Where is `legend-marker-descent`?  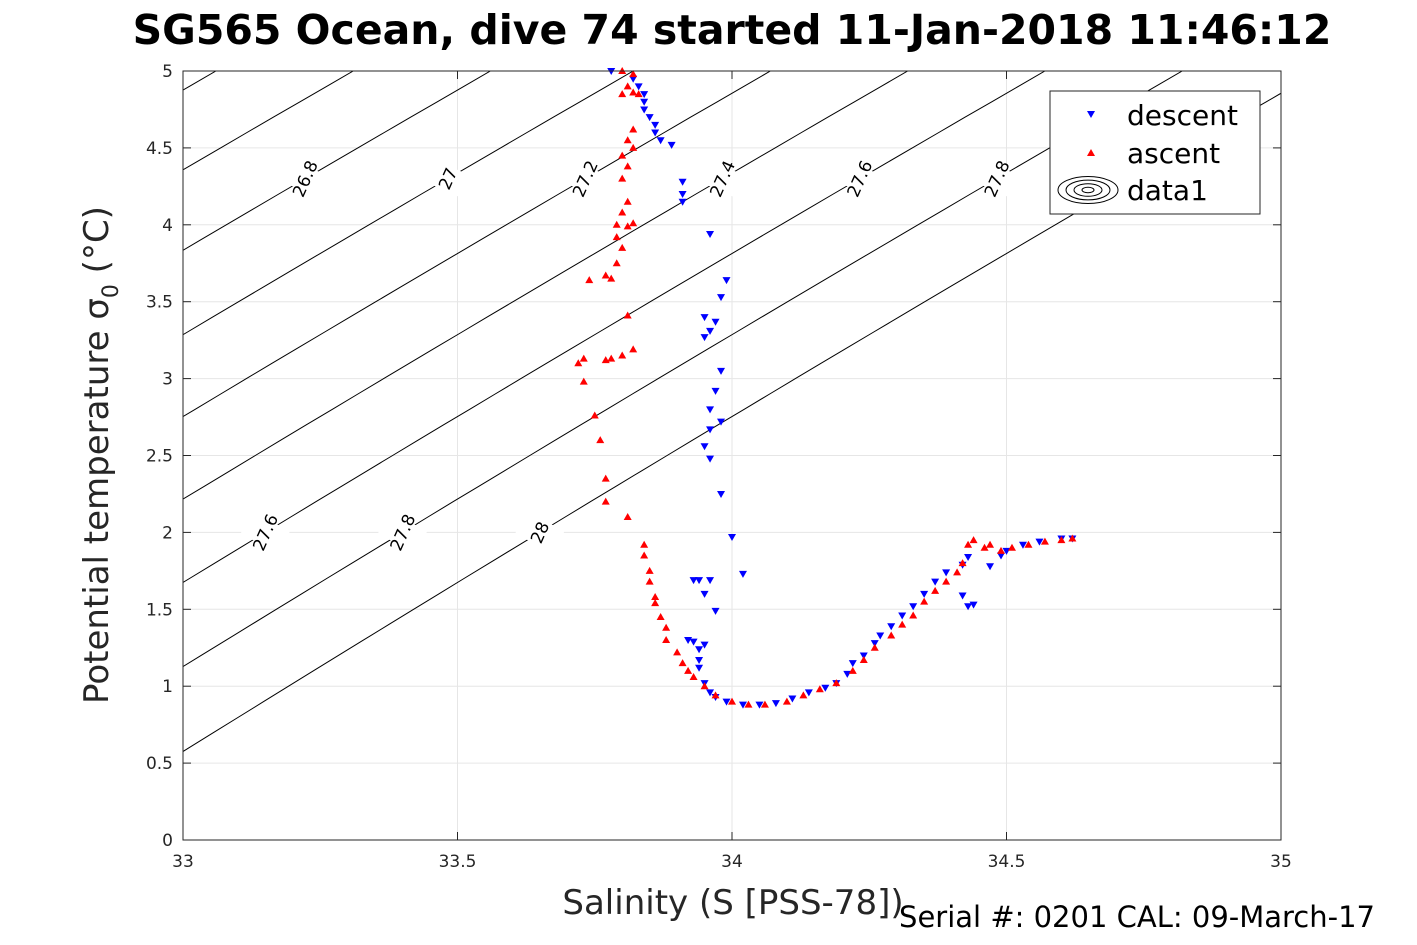
legend-marker-descent is located at coordinates (1091, 114).